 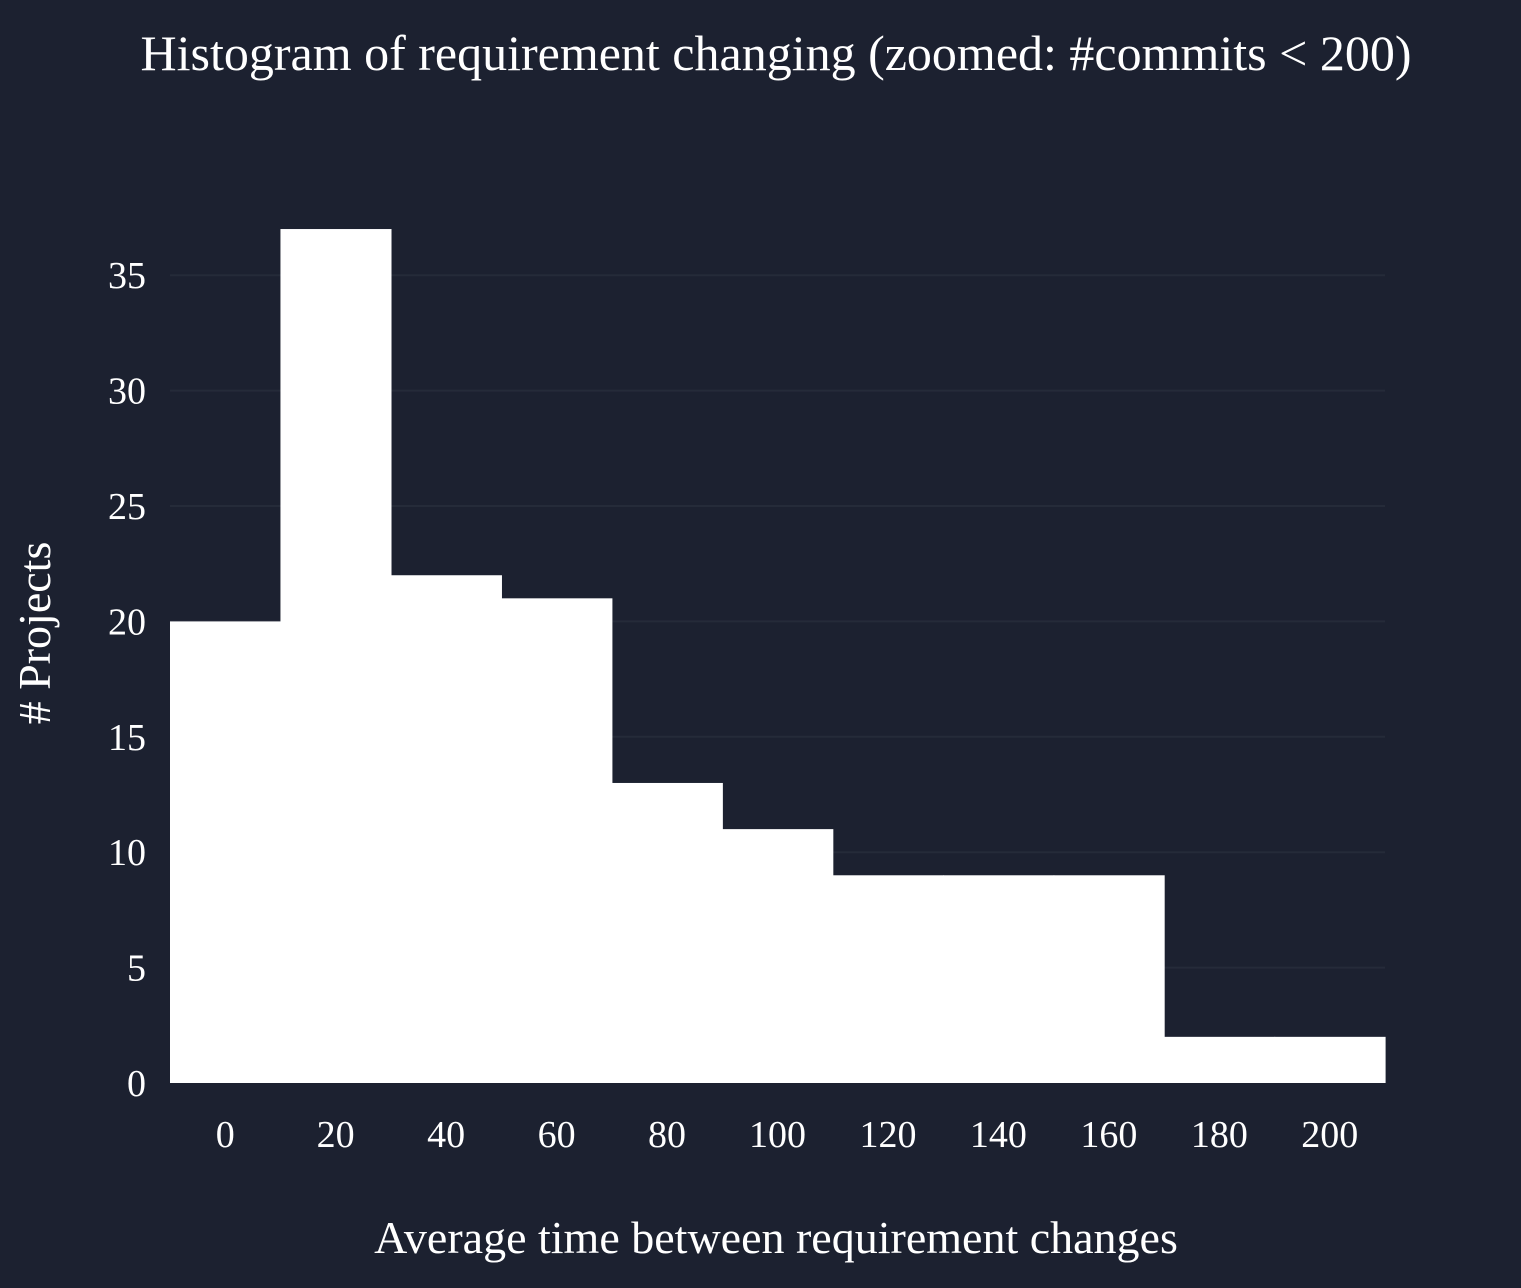 What do you see at coordinates (1108, 1135) in the screenshot?
I see `x-tick-label: 160` at bounding box center [1108, 1135].